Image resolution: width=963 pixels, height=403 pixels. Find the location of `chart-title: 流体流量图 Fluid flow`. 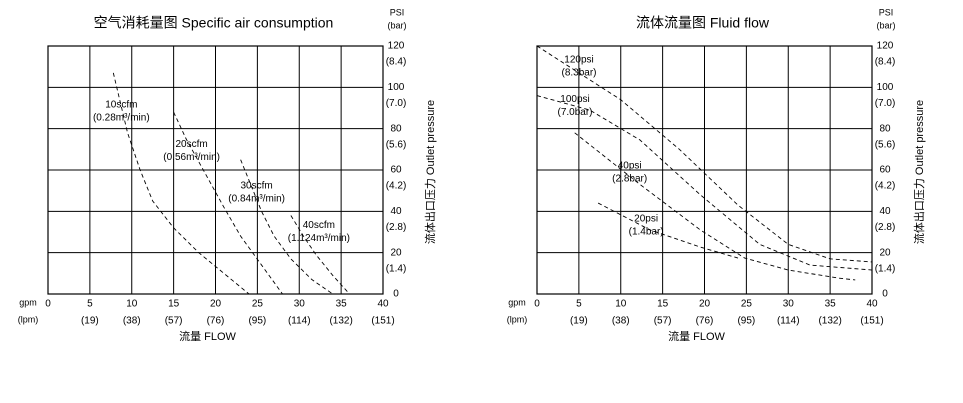

chart-title: 流体流量图 Fluid flow is located at coordinates (703, 23).